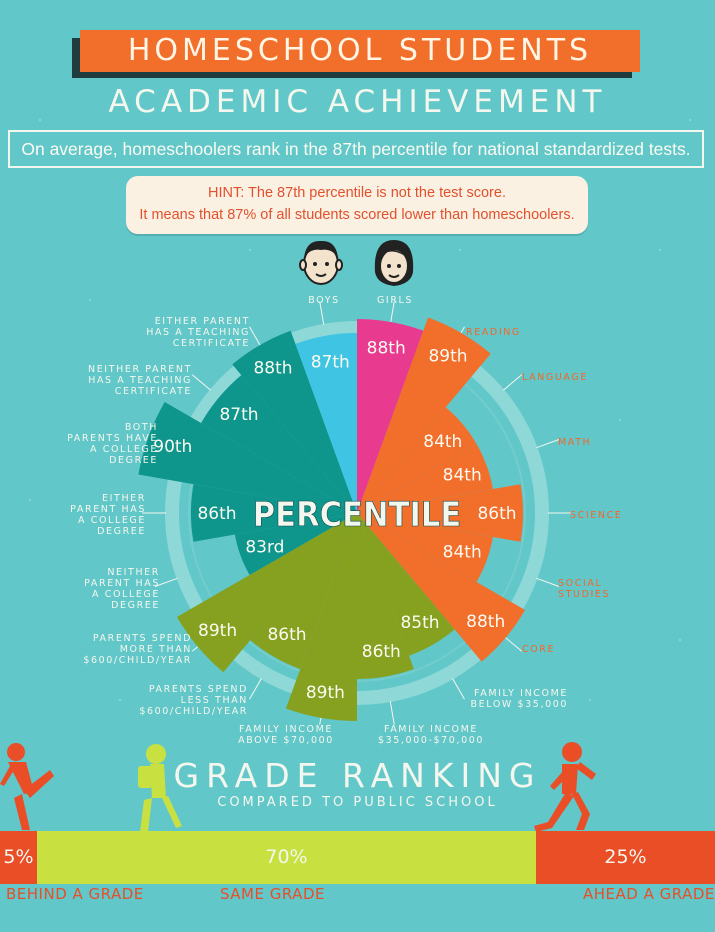 Image resolution: width=715 pixels, height=932 pixels. What do you see at coordinates (431, 729) in the screenshot?
I see `label-income-mid-line: FAMILY INCOME` at bounding box center [431, 729].